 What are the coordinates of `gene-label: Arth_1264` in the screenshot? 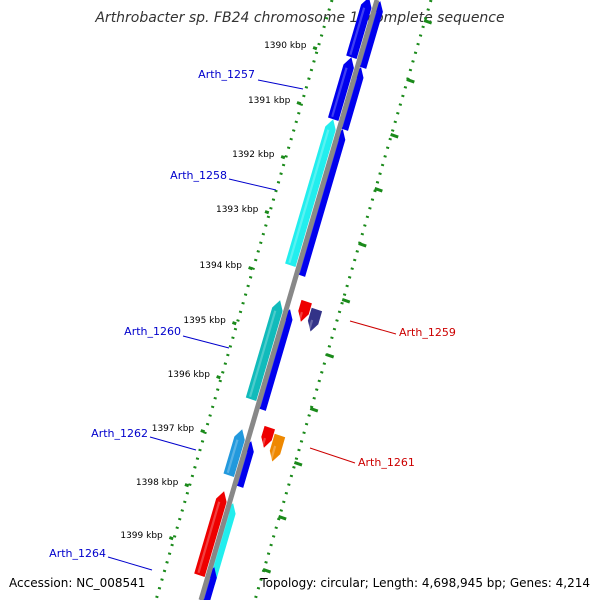 It's located at (77, 553).